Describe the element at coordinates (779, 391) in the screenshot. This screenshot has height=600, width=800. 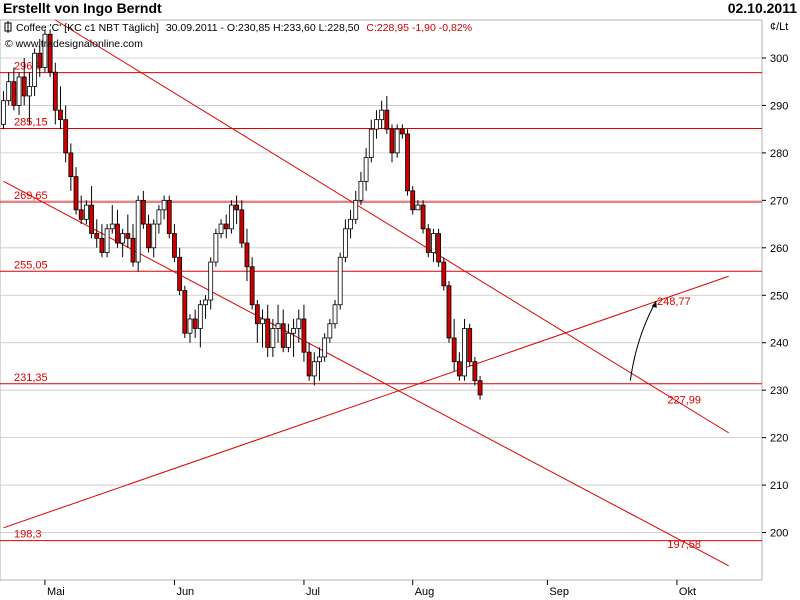
I see `y-tick-label-230: 230` at that location.